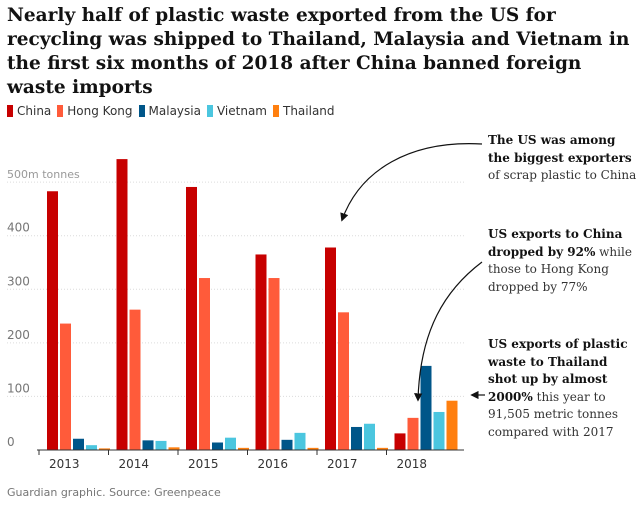  I want to click on x-tick-label: 2017, so click(342, 464).